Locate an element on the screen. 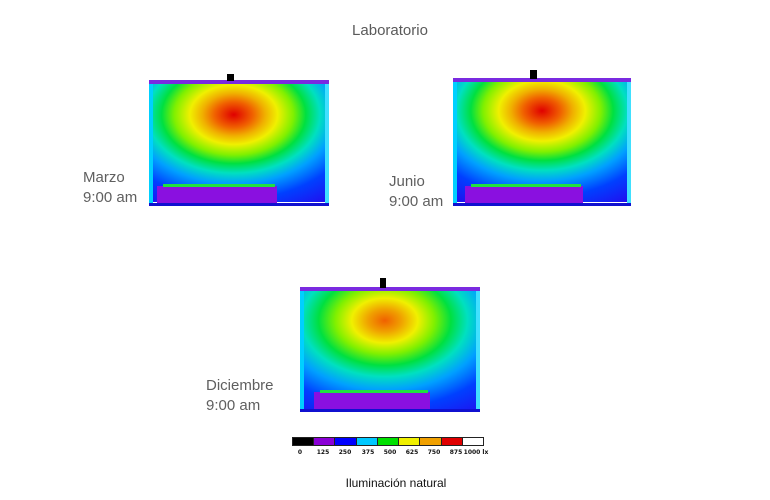 The width and height of the screenshot is (770, 500). legend-label: 750 is located at coordinates (434, 452).